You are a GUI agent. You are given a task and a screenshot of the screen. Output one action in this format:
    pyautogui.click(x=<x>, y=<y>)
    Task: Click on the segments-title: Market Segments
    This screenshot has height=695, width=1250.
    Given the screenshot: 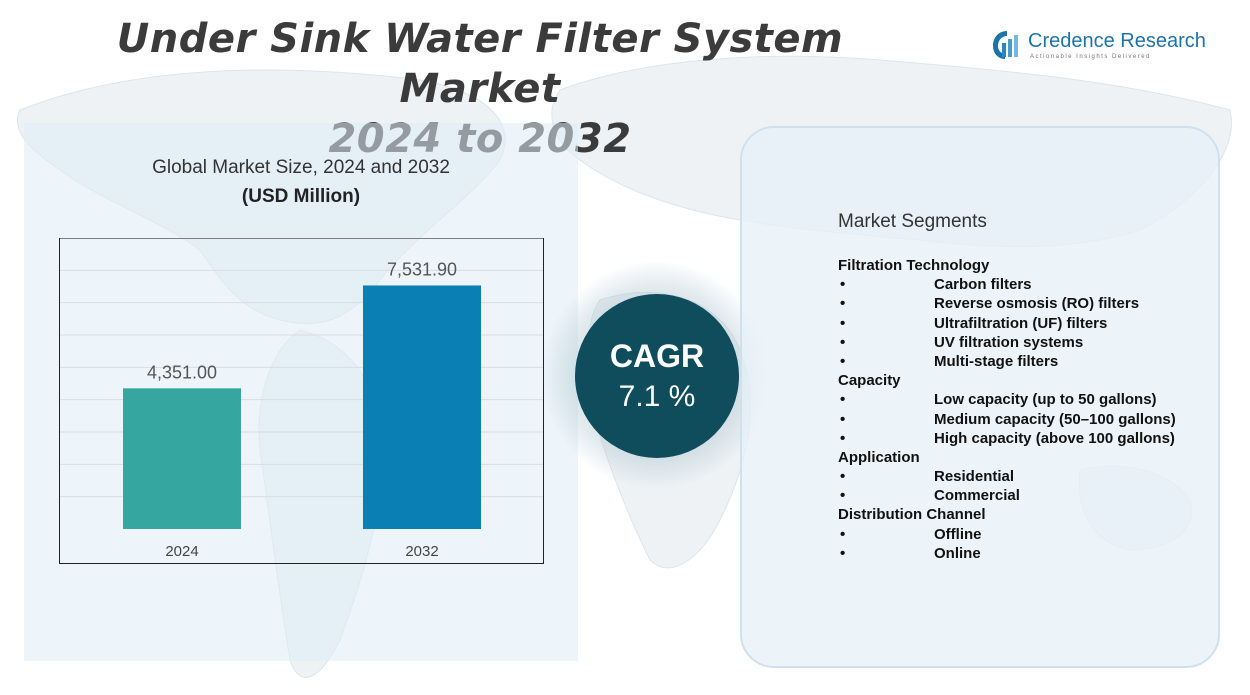 What is the action you would take?
    pyautogui.click(x=912, y=221)
    